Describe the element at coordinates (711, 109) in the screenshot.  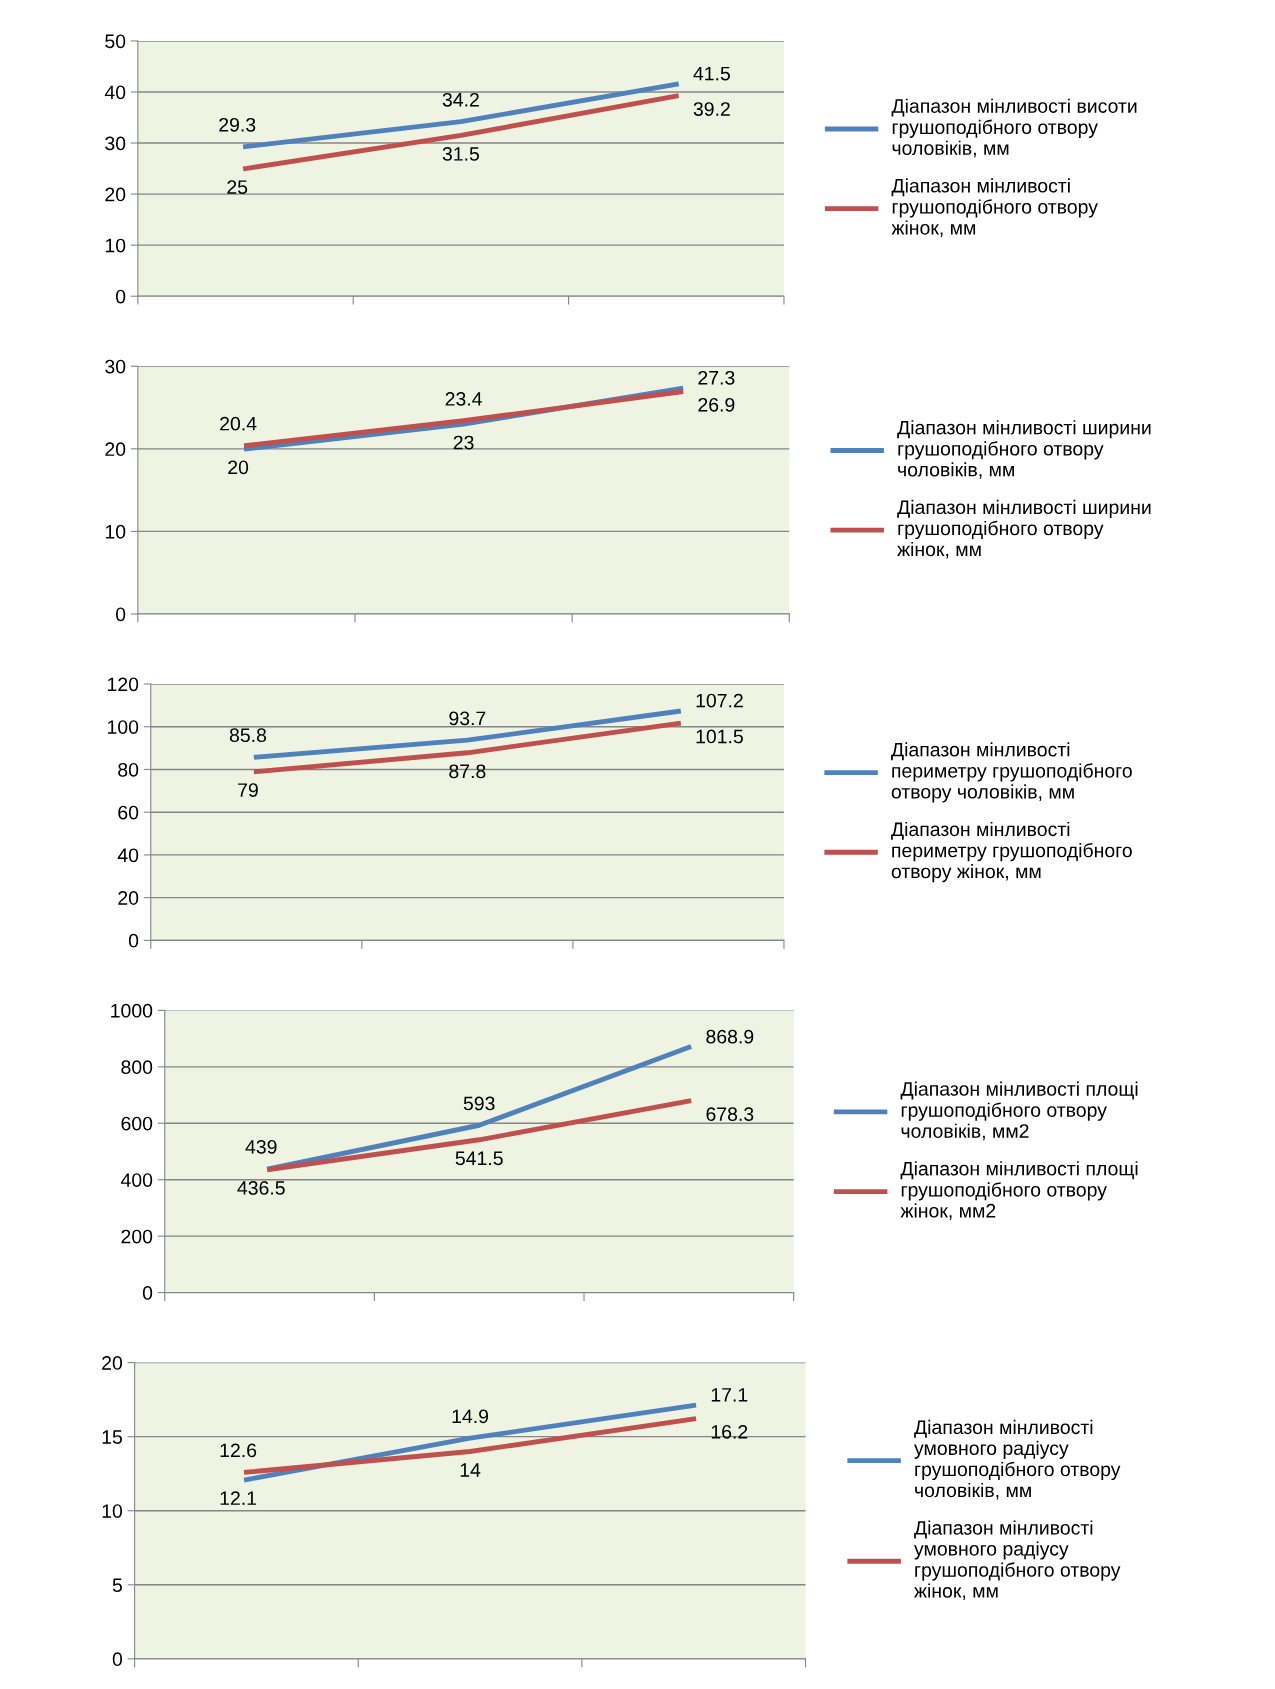
I see `data-label: 39.2` at that location.